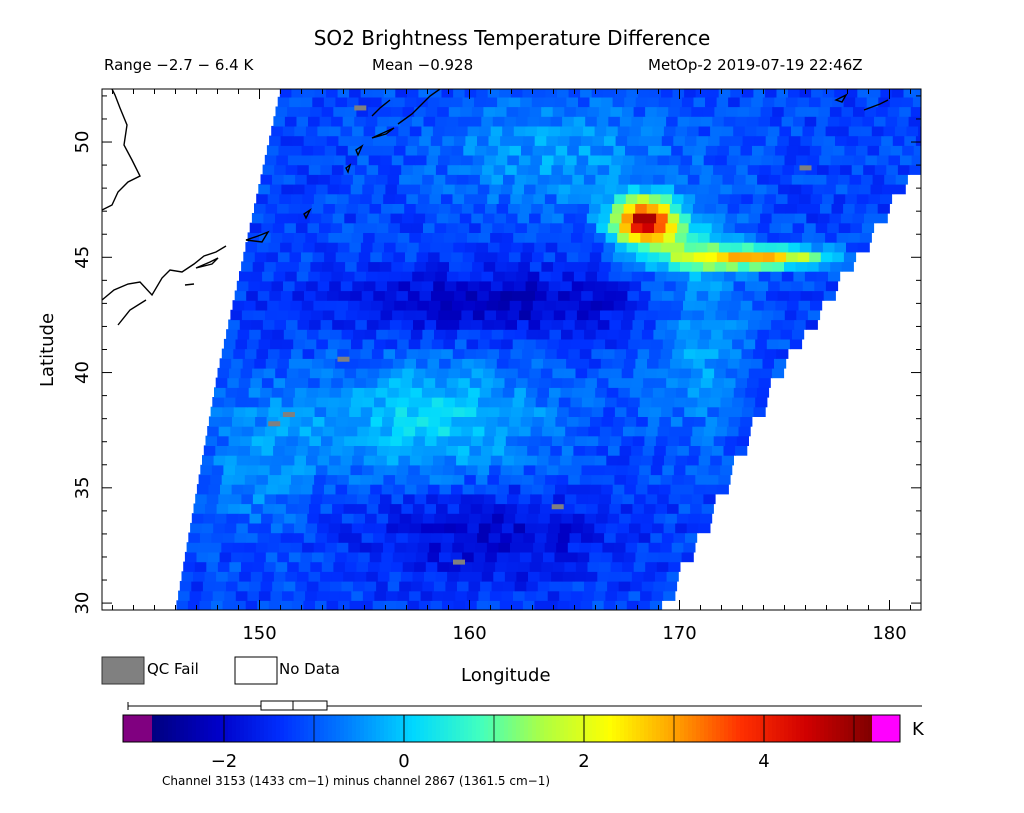 This screenshot has height=813, width=1024. What do you see at coordinates (419, 107) in the screenshot?
I see `coastline` at bounding box center [419, 107].